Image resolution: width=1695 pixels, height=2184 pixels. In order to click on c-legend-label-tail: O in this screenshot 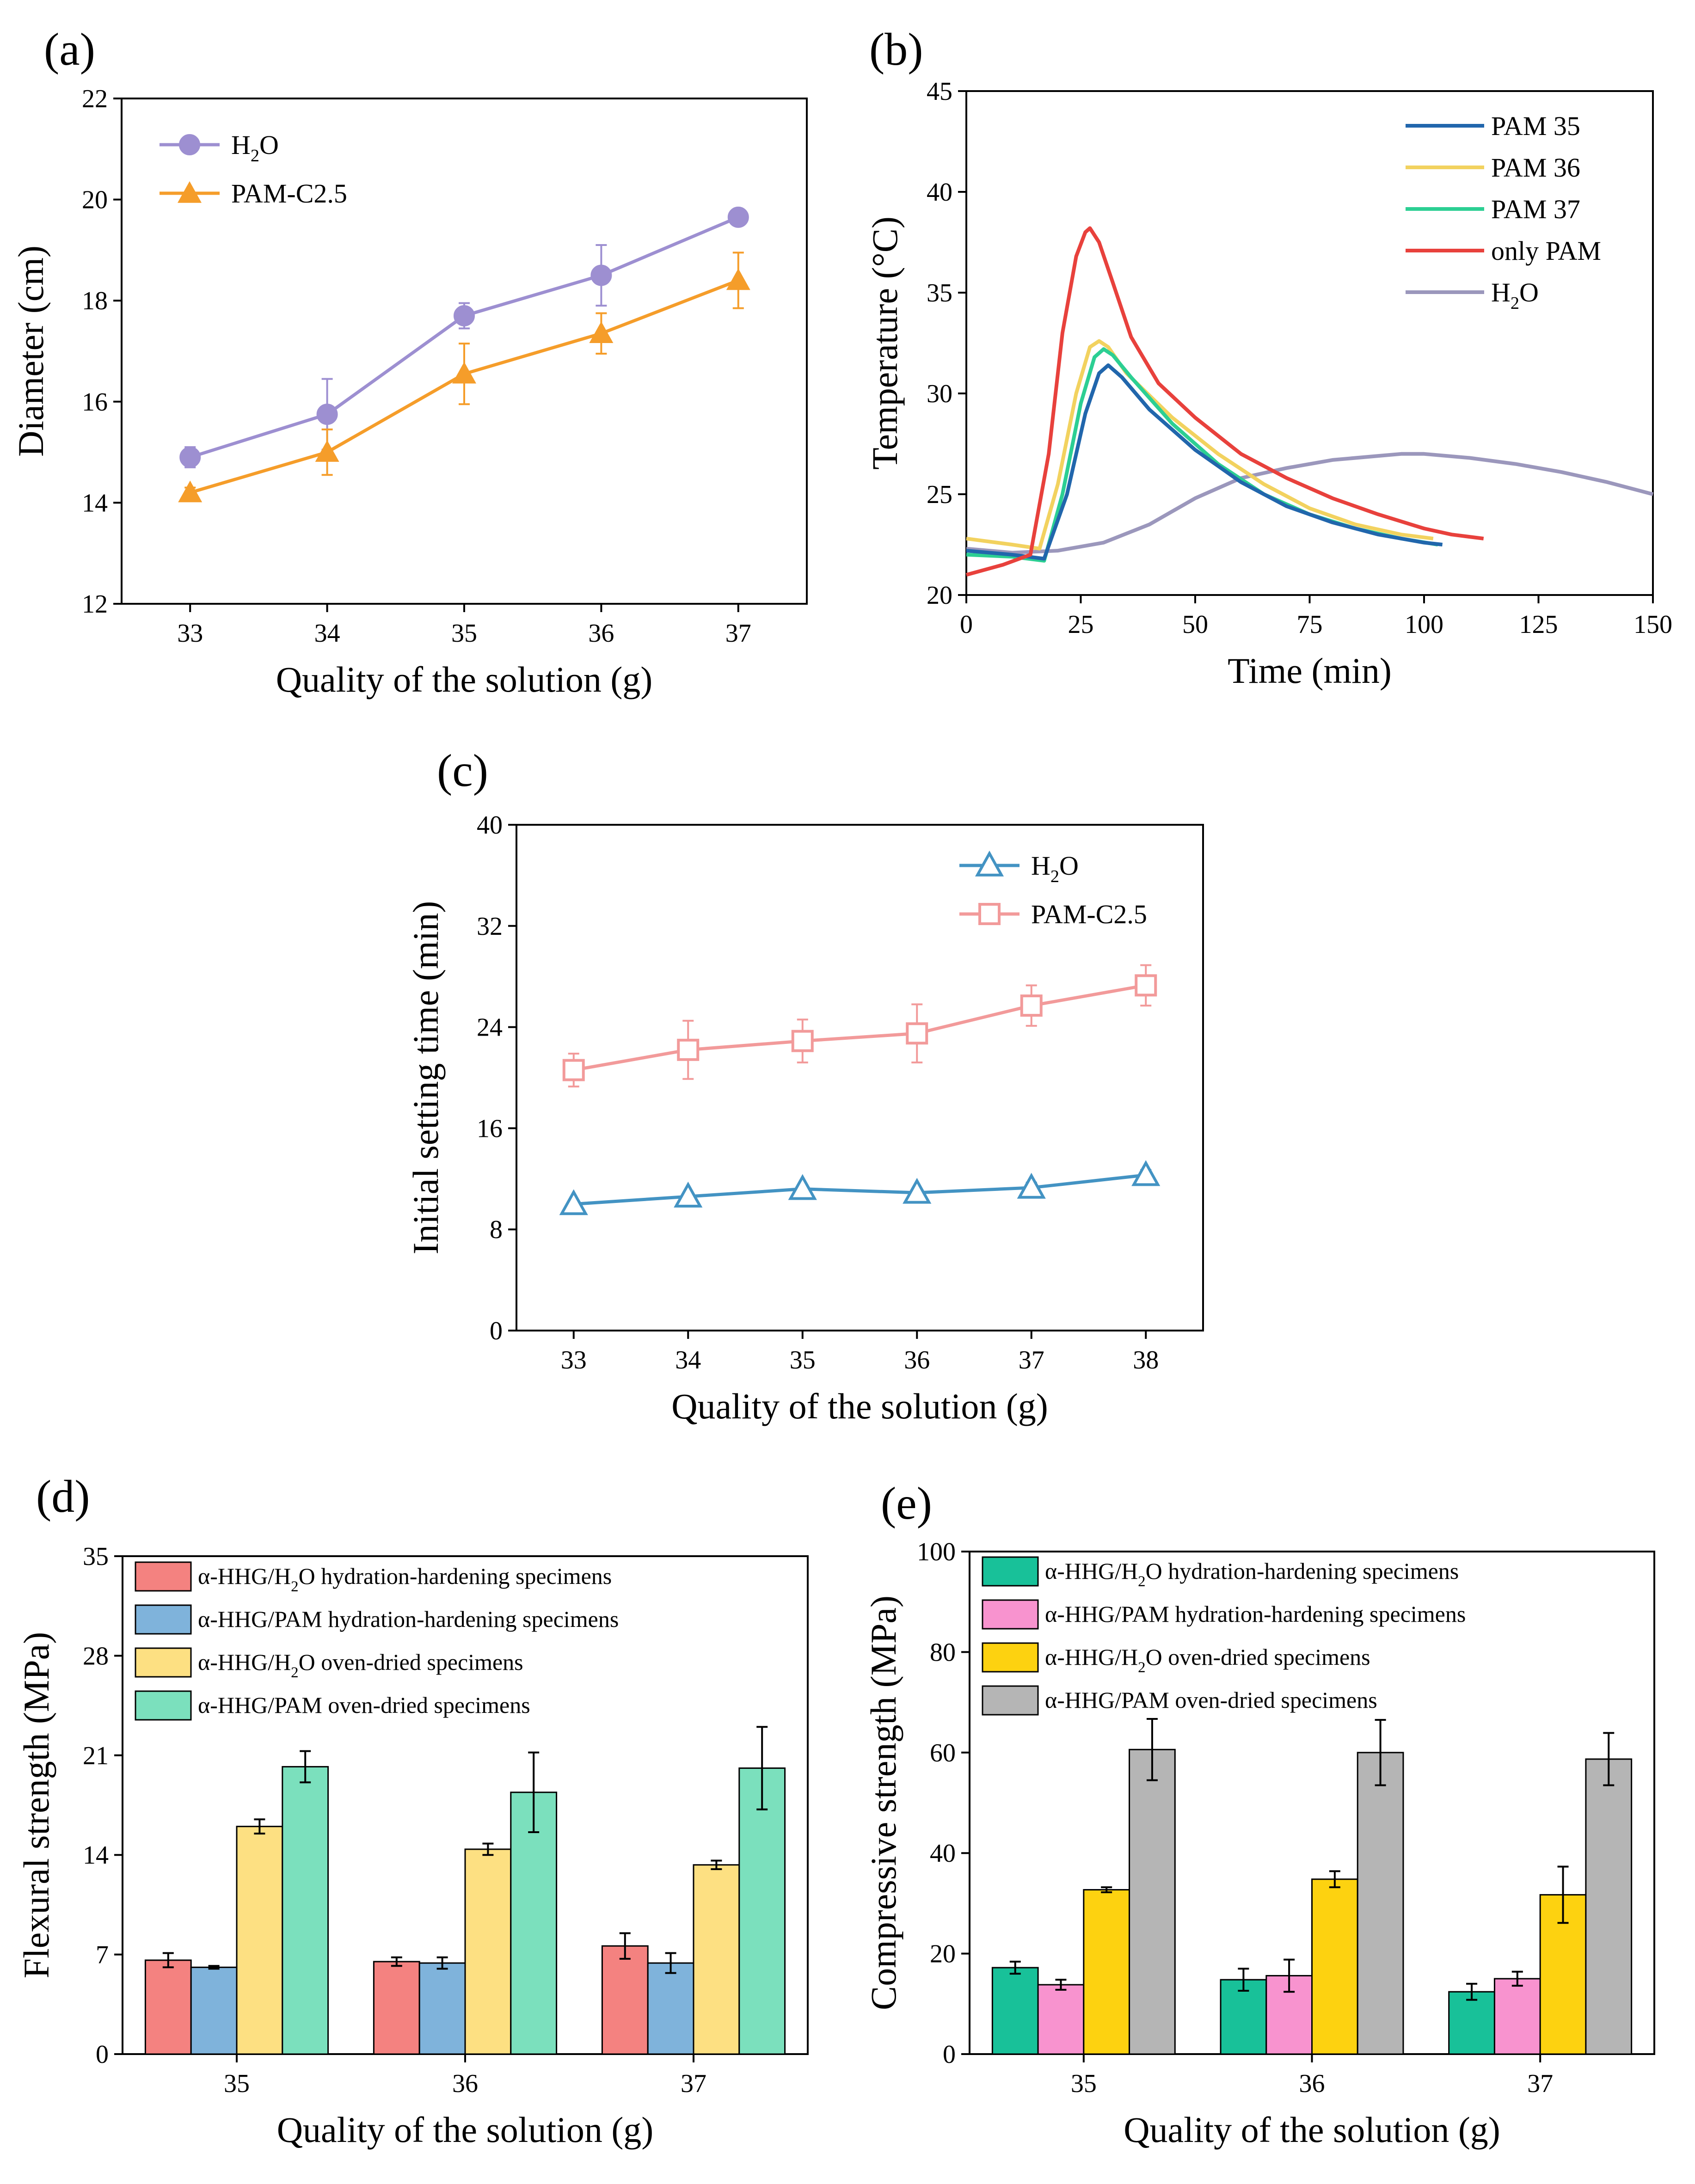, I will do `click(1069, 866)`.